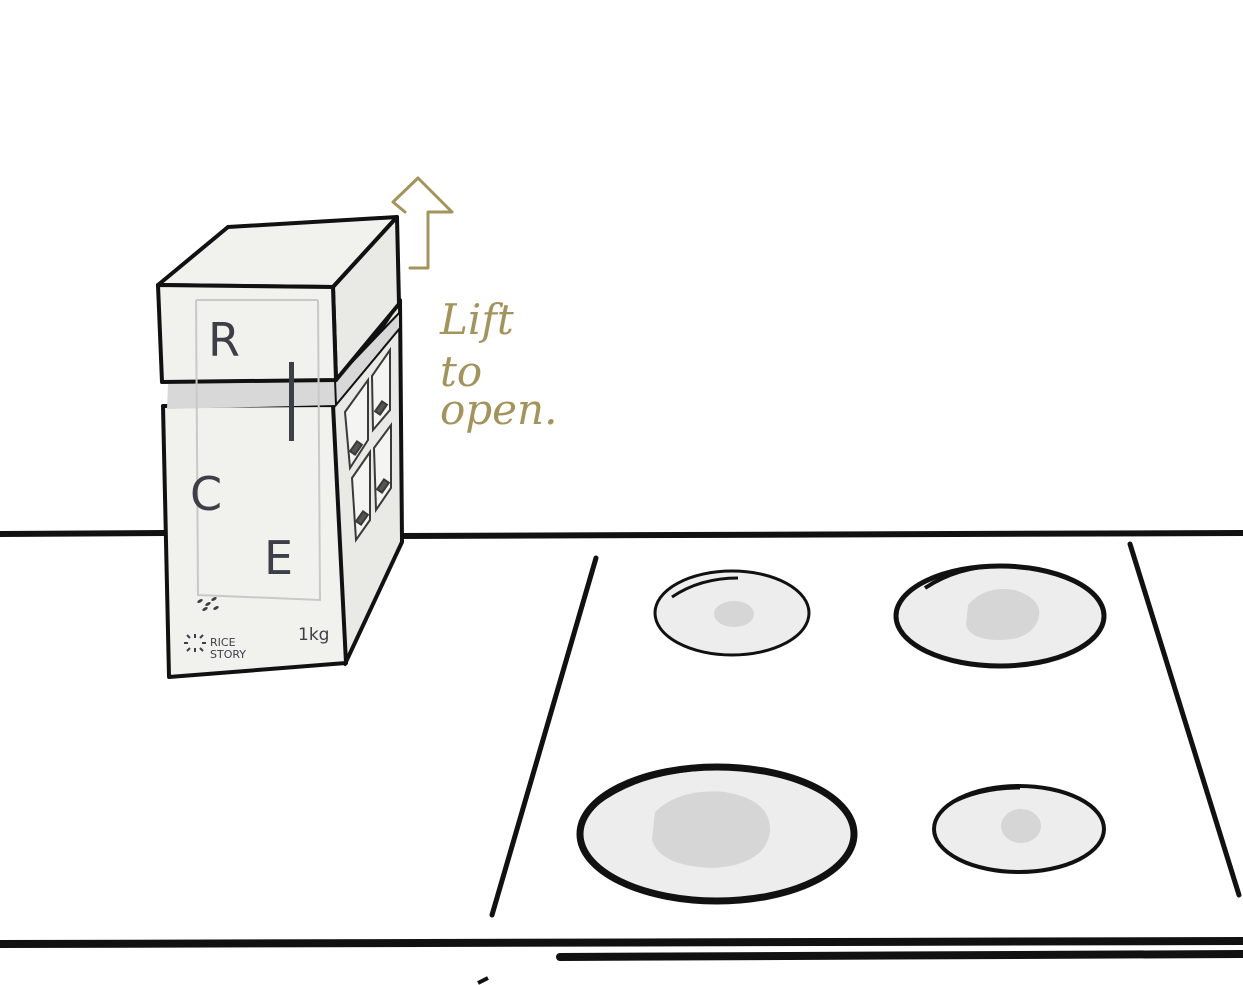 Image resolution: width=1243 pixels, height=985 pixels. I want to click on rice-box-band, so click(251, 394).